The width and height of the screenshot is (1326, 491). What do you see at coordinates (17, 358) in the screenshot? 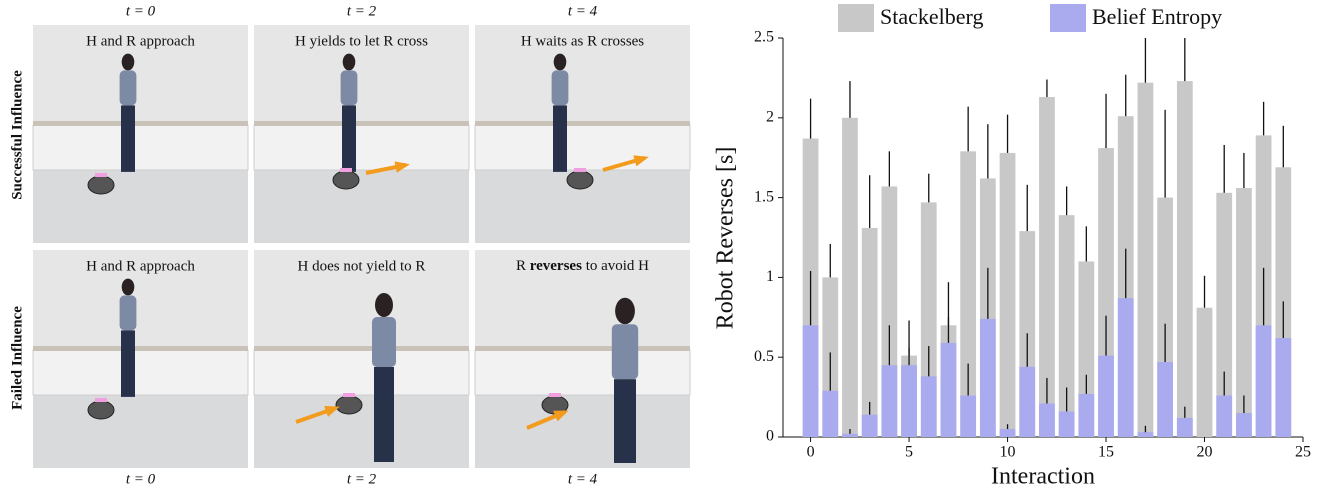
I see `row-label: Failed Influence` at bounding box center [17, 358].